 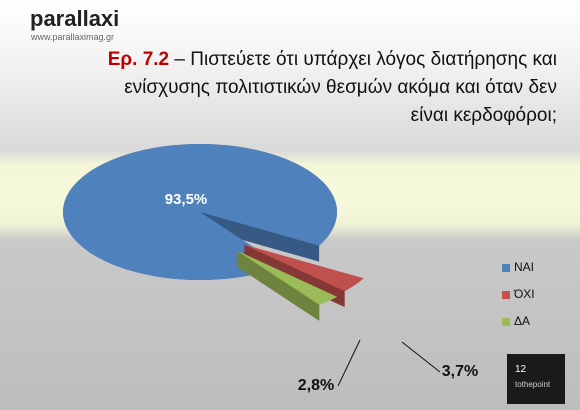 I want to click on brand: tothepoint, so click(x=533, y=384).